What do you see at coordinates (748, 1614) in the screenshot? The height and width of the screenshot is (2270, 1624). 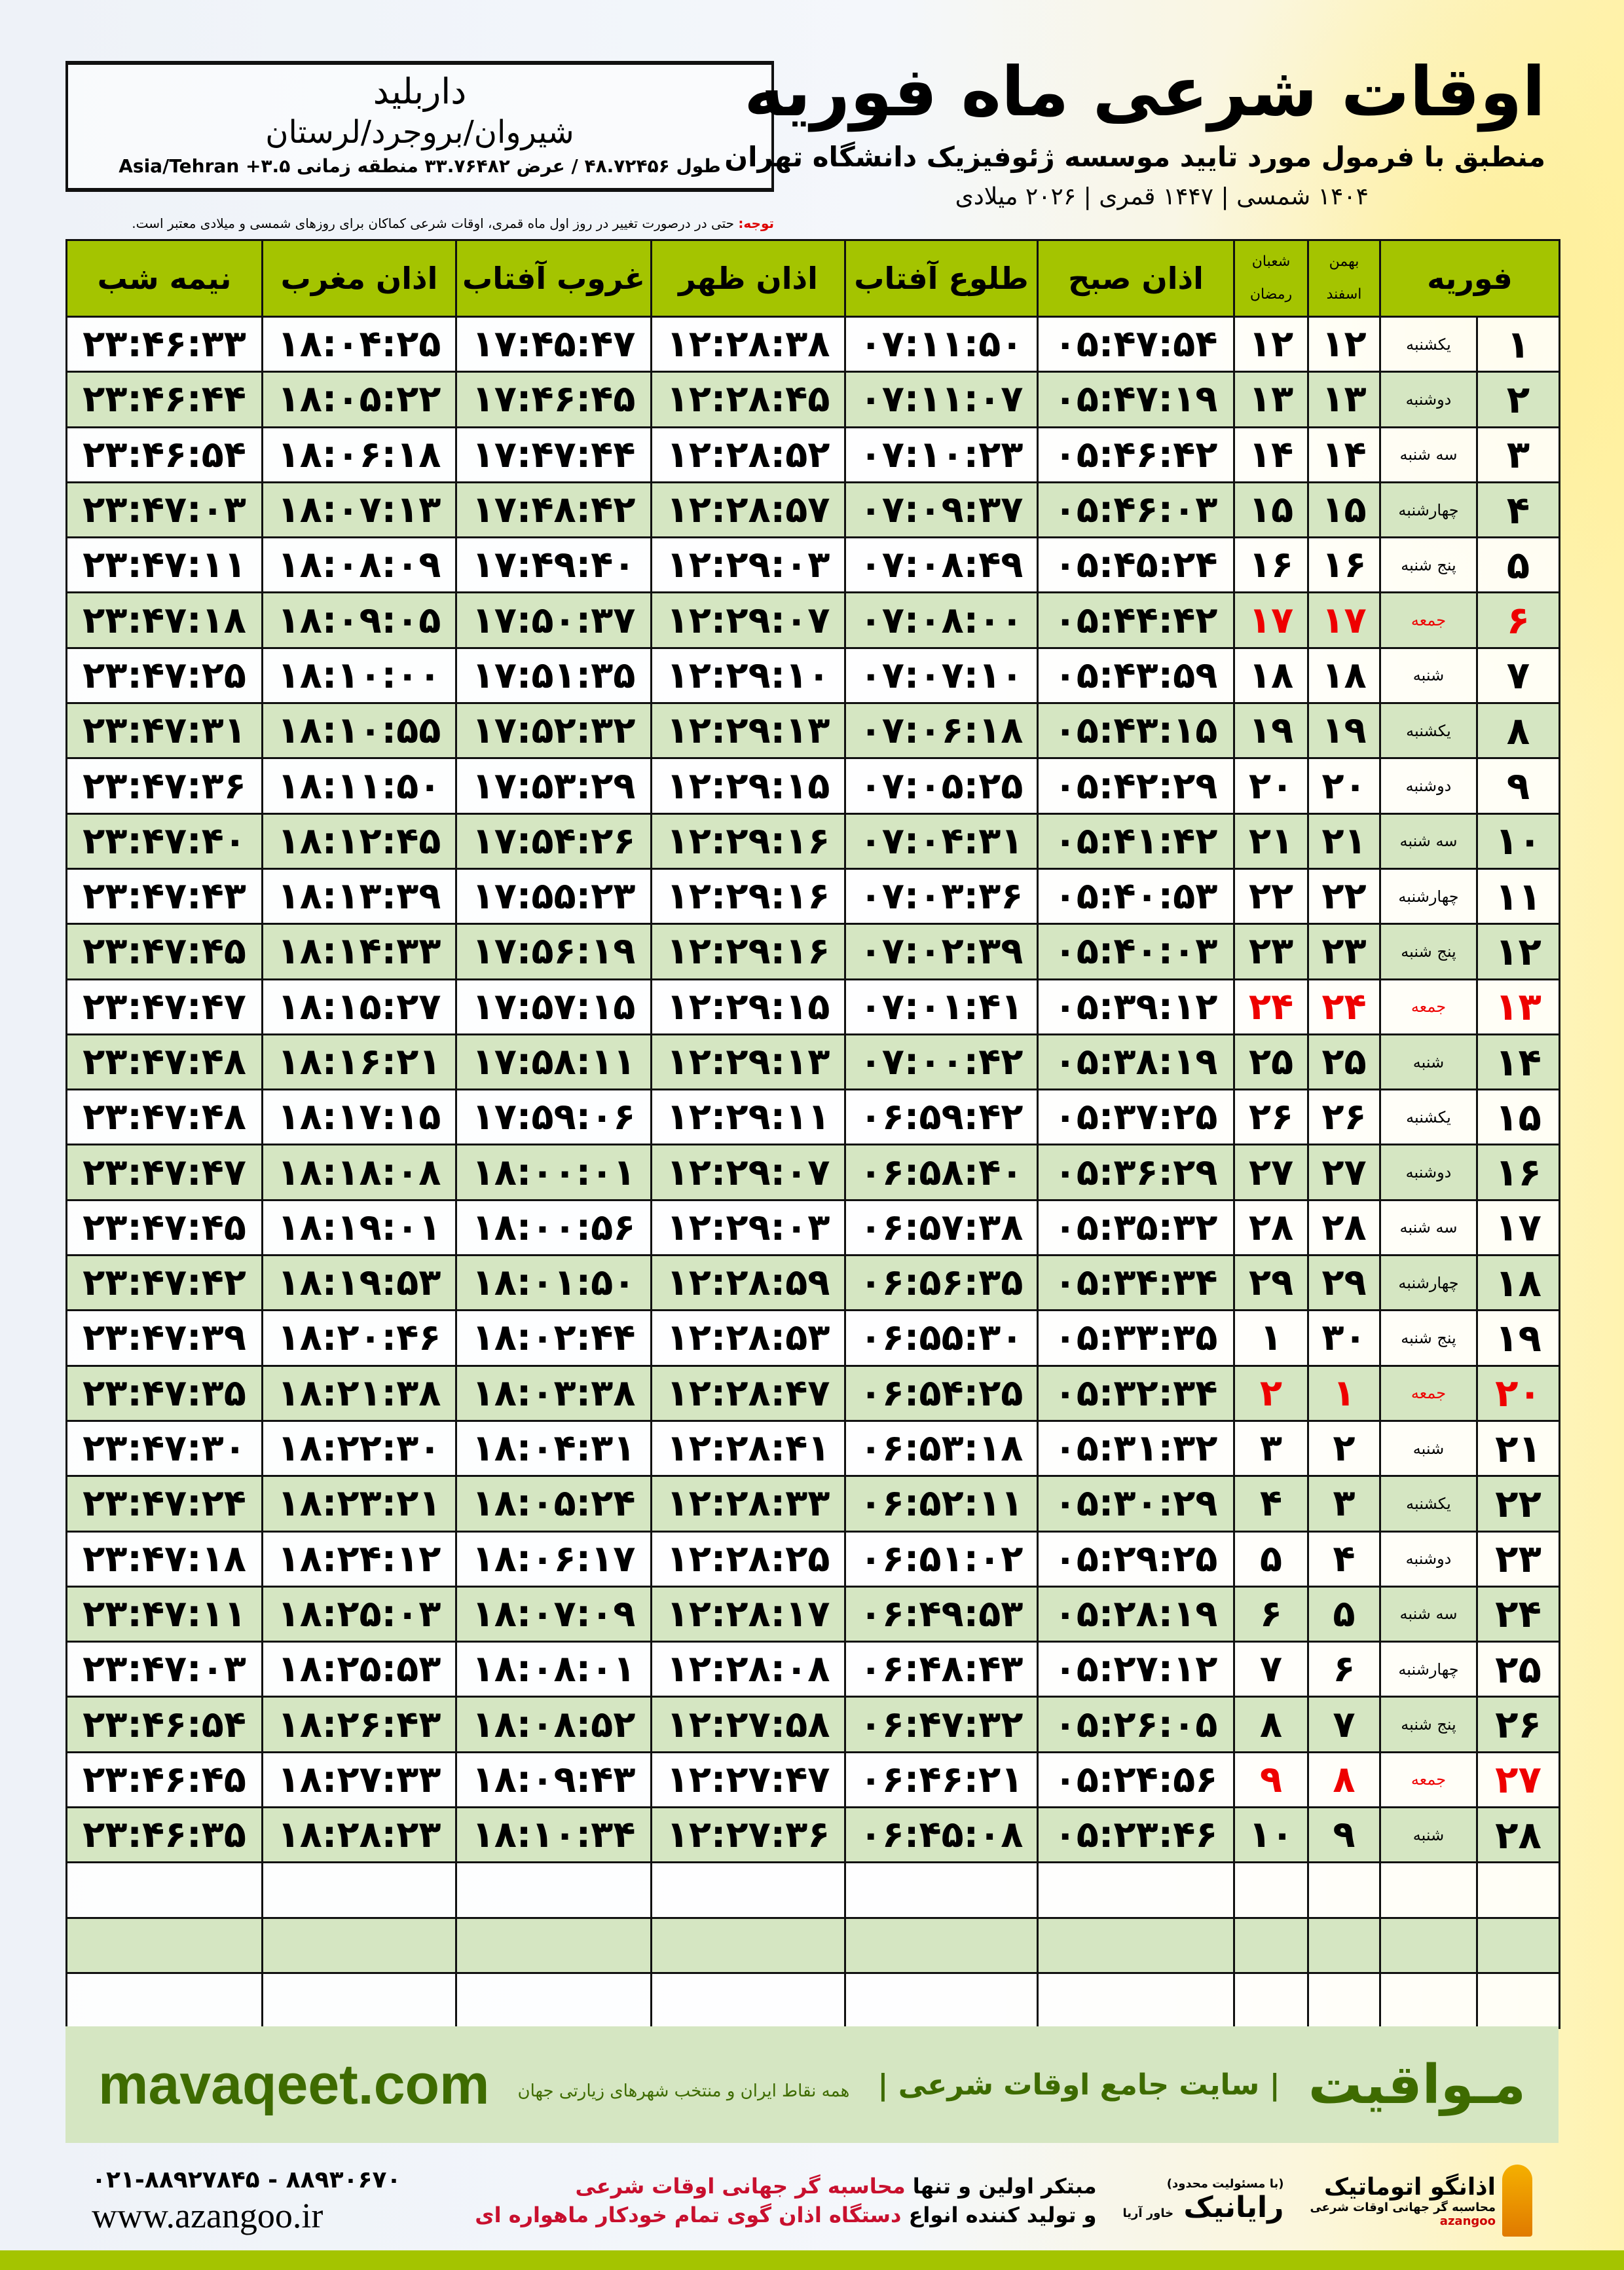 I see `cell-dhuhr: ۱۲:۲۸:۱۷` at bounding box center [748, 1614].